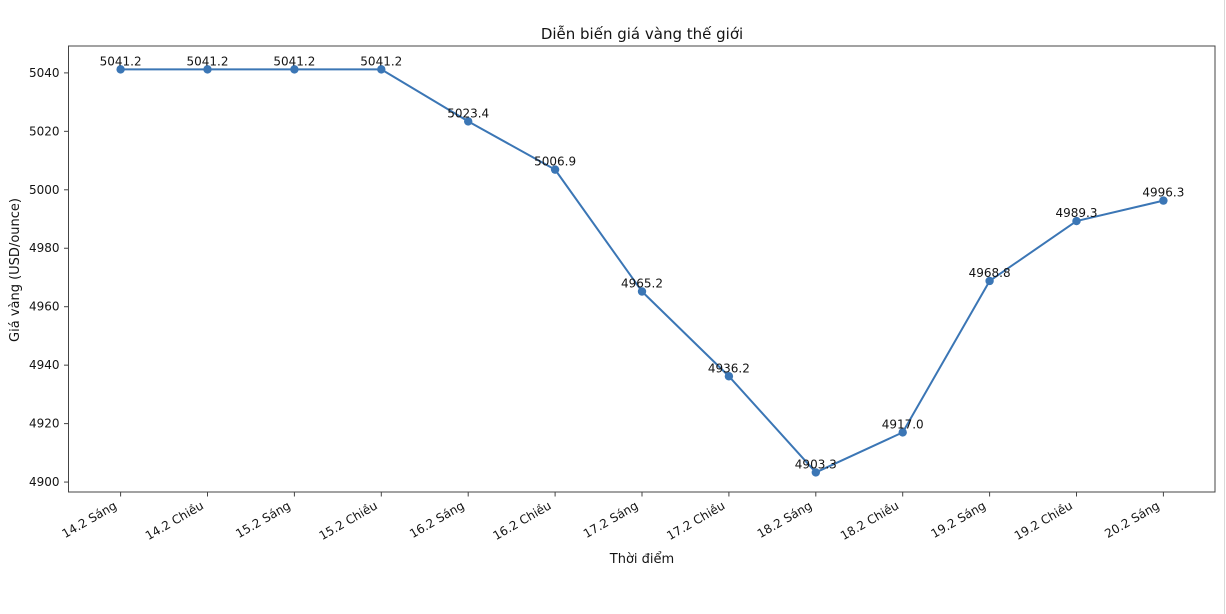 Image resolution: width=1226 pixels, height=614 pixels. I want to click on chart-title: Diễn biến giá vàng thế giới, so click(642, 34).